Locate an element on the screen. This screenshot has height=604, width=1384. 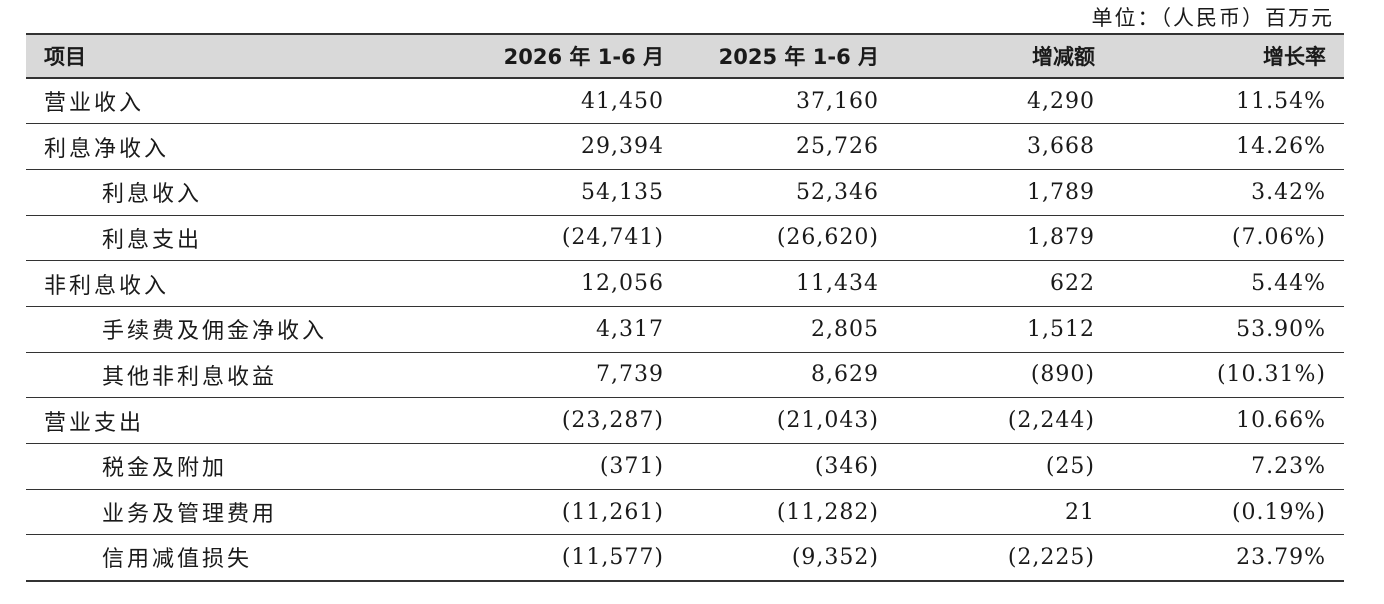
table-row: 税金及附加 (371) (346) (25) 7.23% is located at coordinates (685, 466).